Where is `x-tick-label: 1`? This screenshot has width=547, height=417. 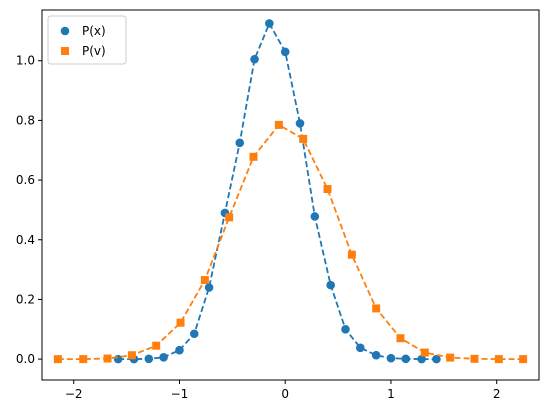
x-tick-label: 1 is located at coordinates (391, 394).